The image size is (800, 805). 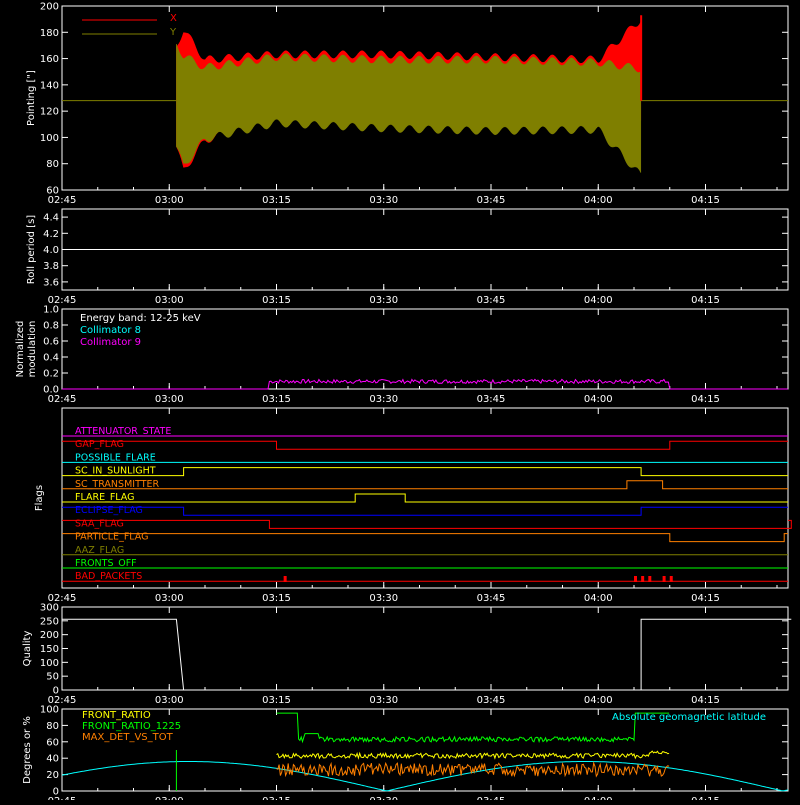 I want to click on modulation-y-tick-label: 0.2, so click(x=51, y=374).